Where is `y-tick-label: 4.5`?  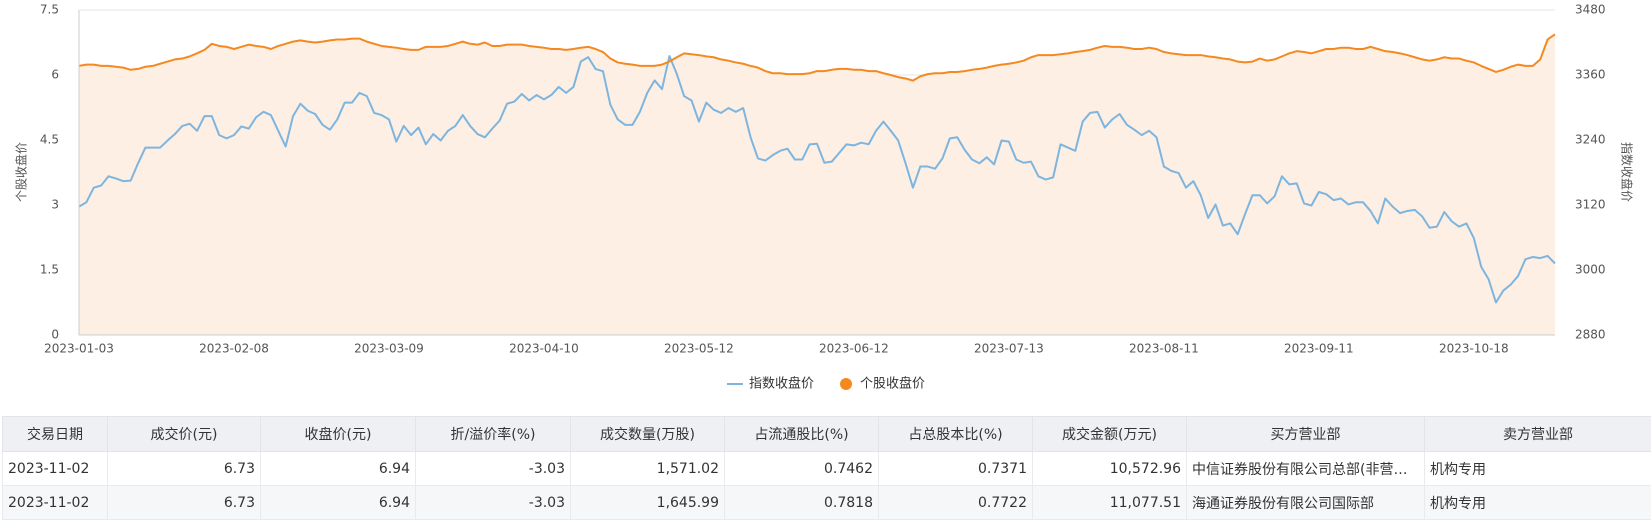 y-tick-label: 4.5 is located at coordinates (49, 140).